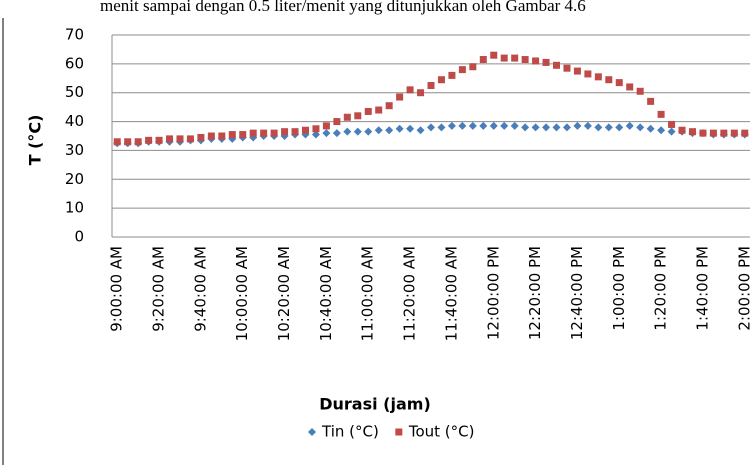 The image size is (750, 465). Describe the element at coordinates (35, 140) in the screenshot. I see `y-axis-title: T (°C)` at that location.